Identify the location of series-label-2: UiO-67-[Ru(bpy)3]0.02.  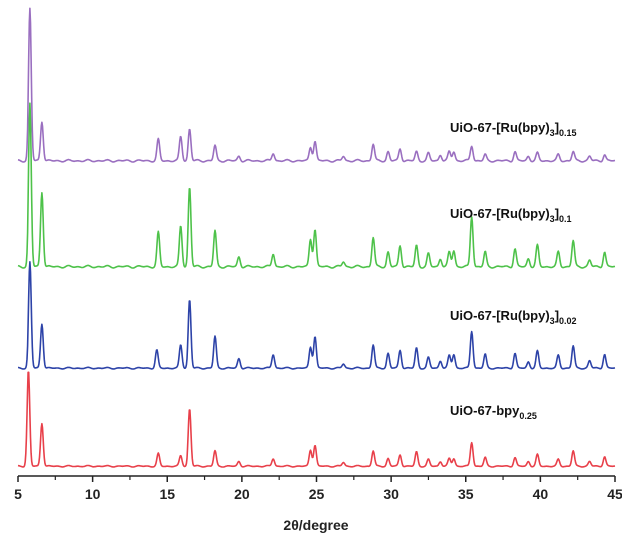
(513, 317).